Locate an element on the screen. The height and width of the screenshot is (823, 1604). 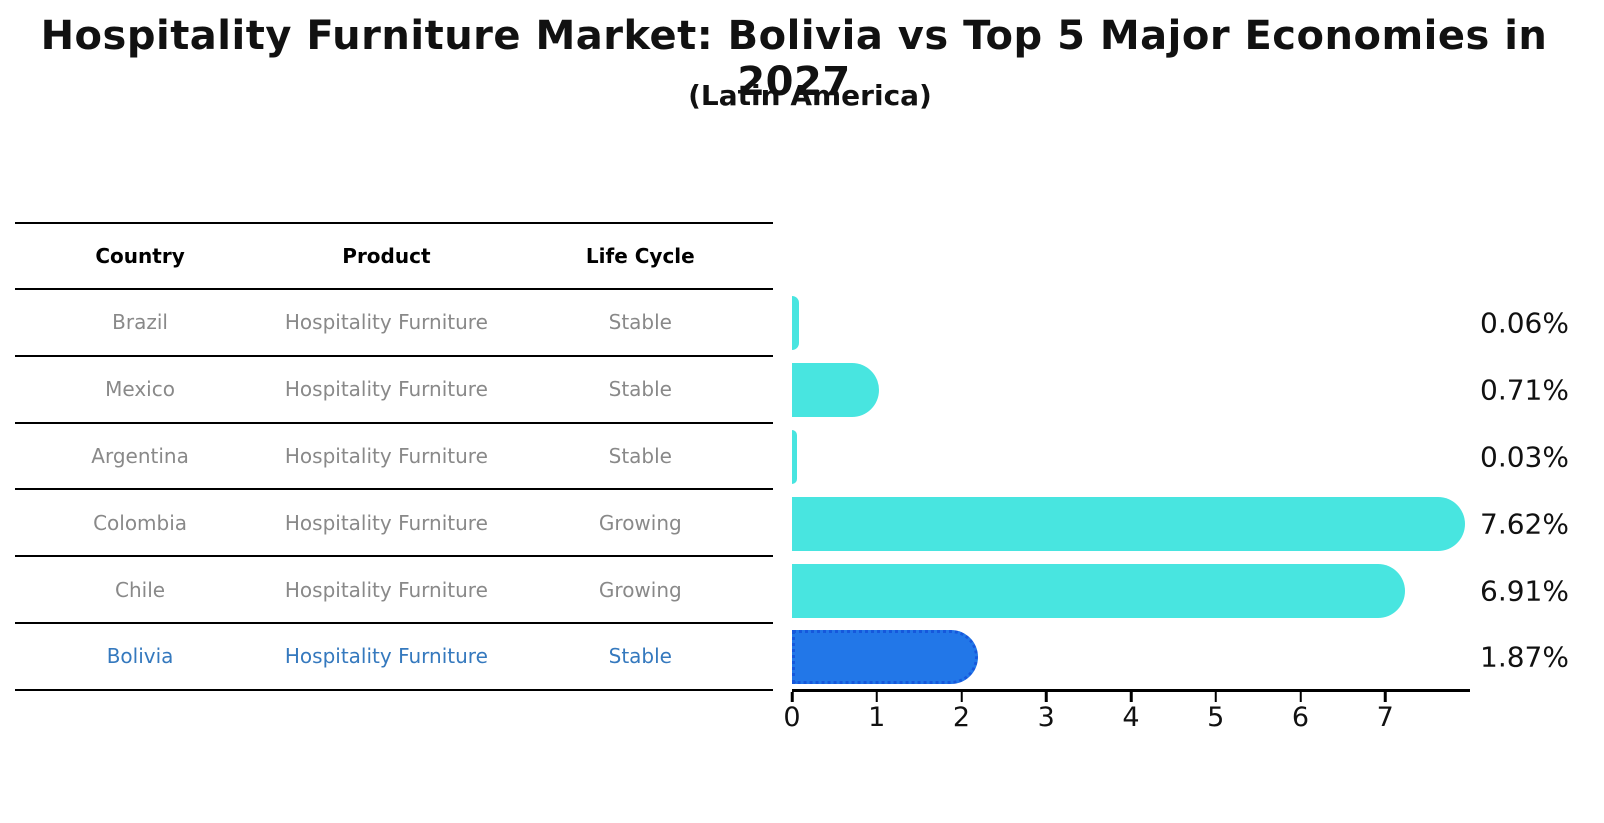
table-cell-country: Chile is located at coordinates (140, 589).